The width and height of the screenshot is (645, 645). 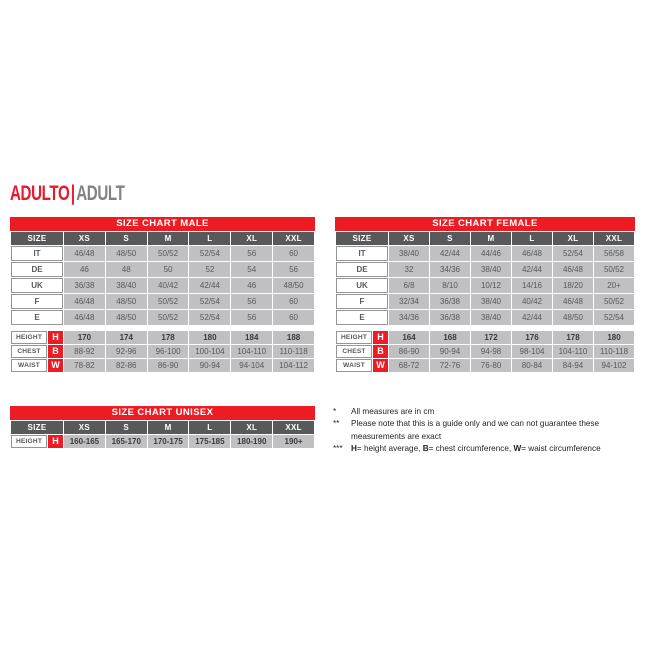 I want to click on column-header-xxl: XXL, so click(x=614, y=238).